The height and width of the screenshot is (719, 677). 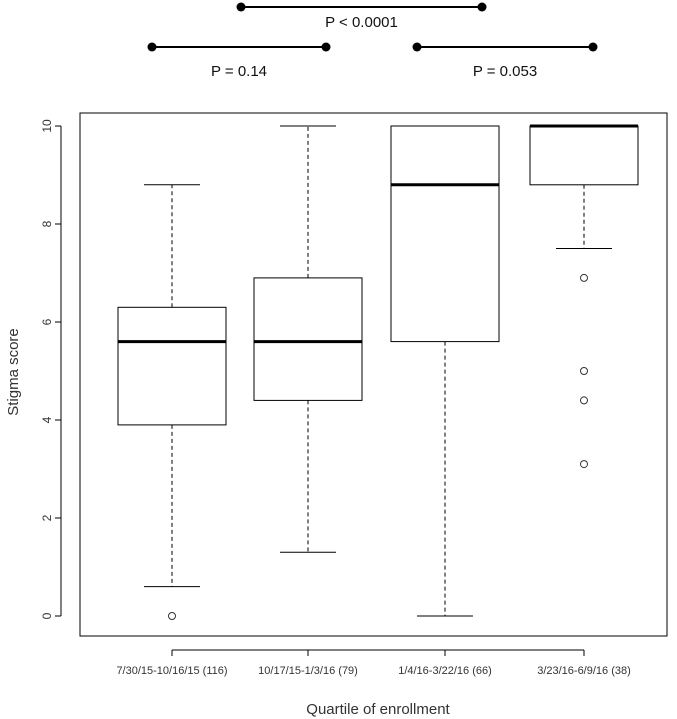 I want to click on p-value-label: P < 0.0001, so click(x=361, y=22).